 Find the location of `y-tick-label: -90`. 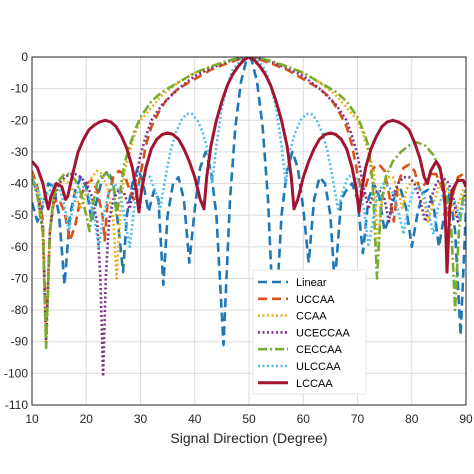

y-tick-label: -90 is located at coordinates (20, 342).